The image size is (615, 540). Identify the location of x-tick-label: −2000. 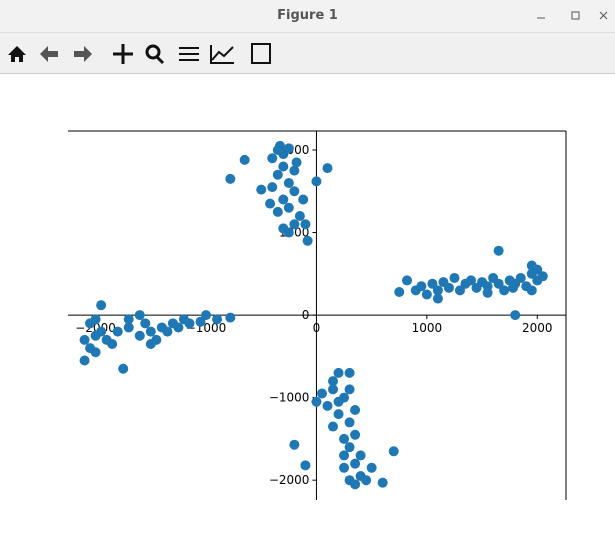
(95, 328).